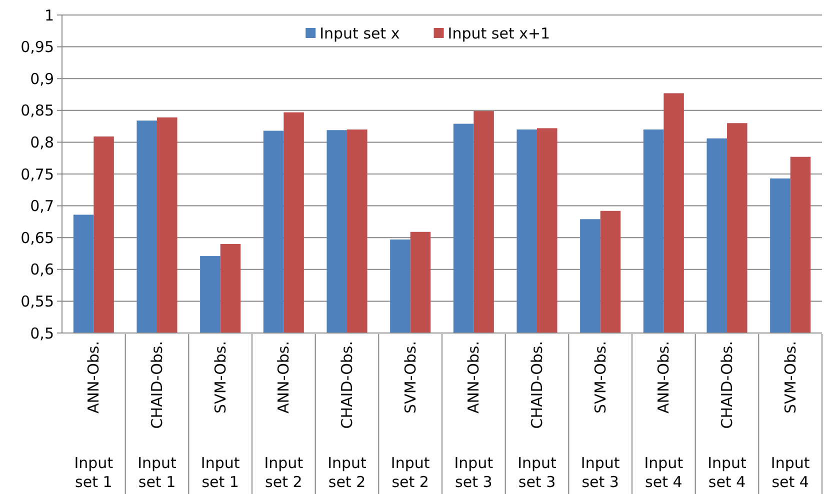 The height and width of the screenshot is (494, 830). I want to click on y-tick-label: 0,75, so click(37, 174).